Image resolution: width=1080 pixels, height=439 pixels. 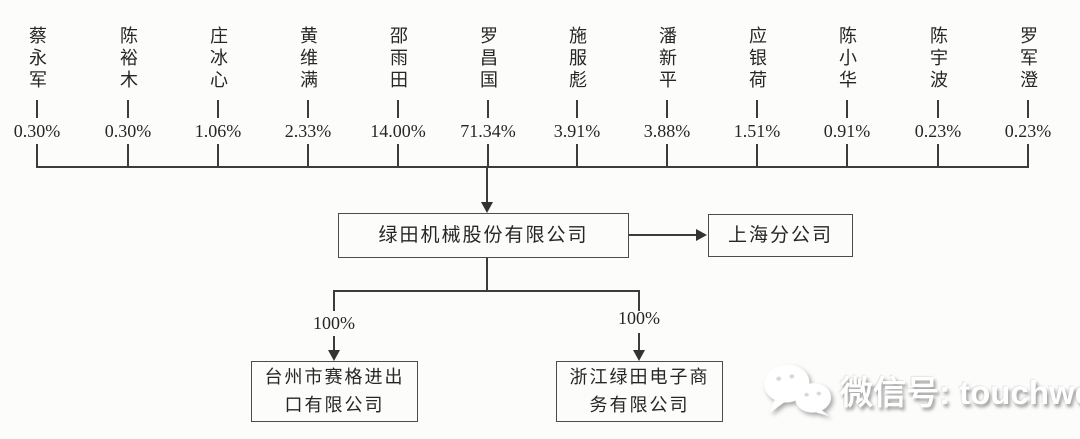 What do you see at coordinates (488, 59) in the screenshot?
I see `shareholder-name: 罗昌国` at bounding box center [488, 59].